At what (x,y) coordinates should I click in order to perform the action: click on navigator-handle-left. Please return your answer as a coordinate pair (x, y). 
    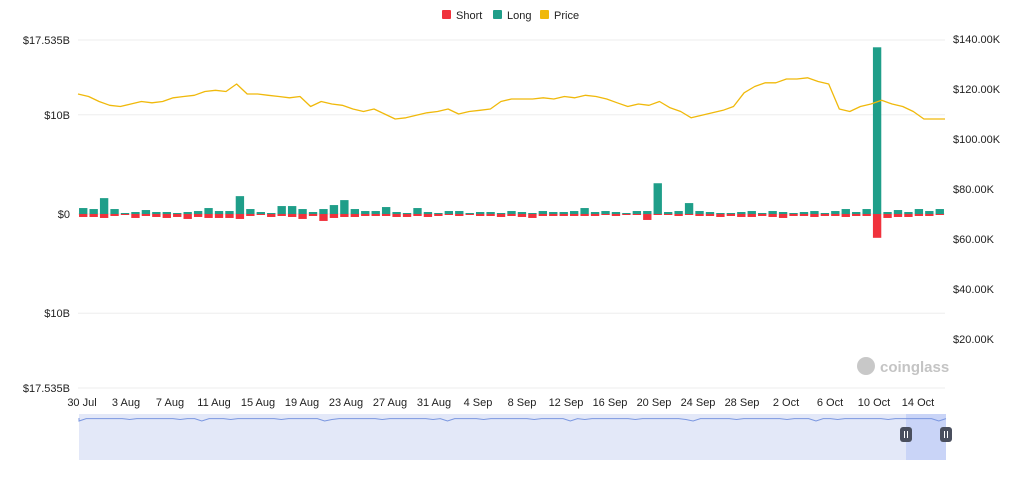
    Looking at the image, I should click on (906, 434).